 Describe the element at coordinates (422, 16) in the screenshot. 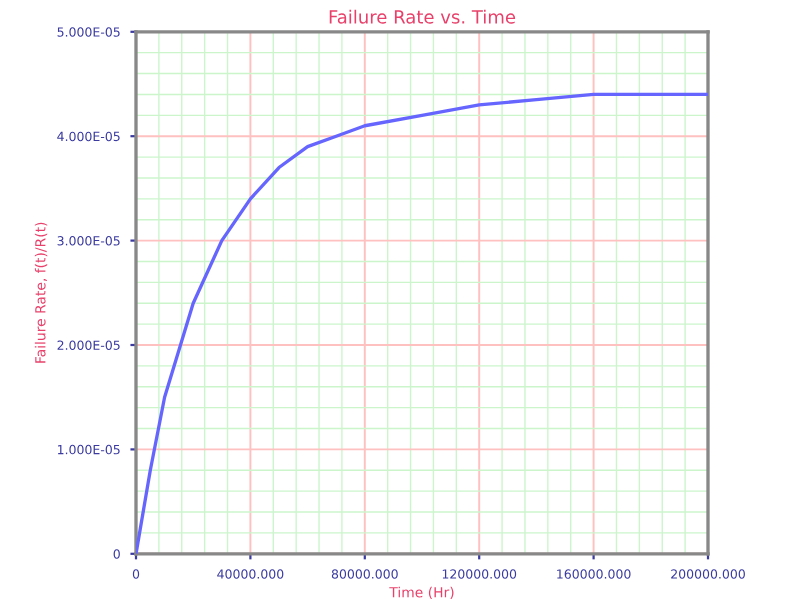

I see `chart-title: Failure Rate vs. Time` at that location.